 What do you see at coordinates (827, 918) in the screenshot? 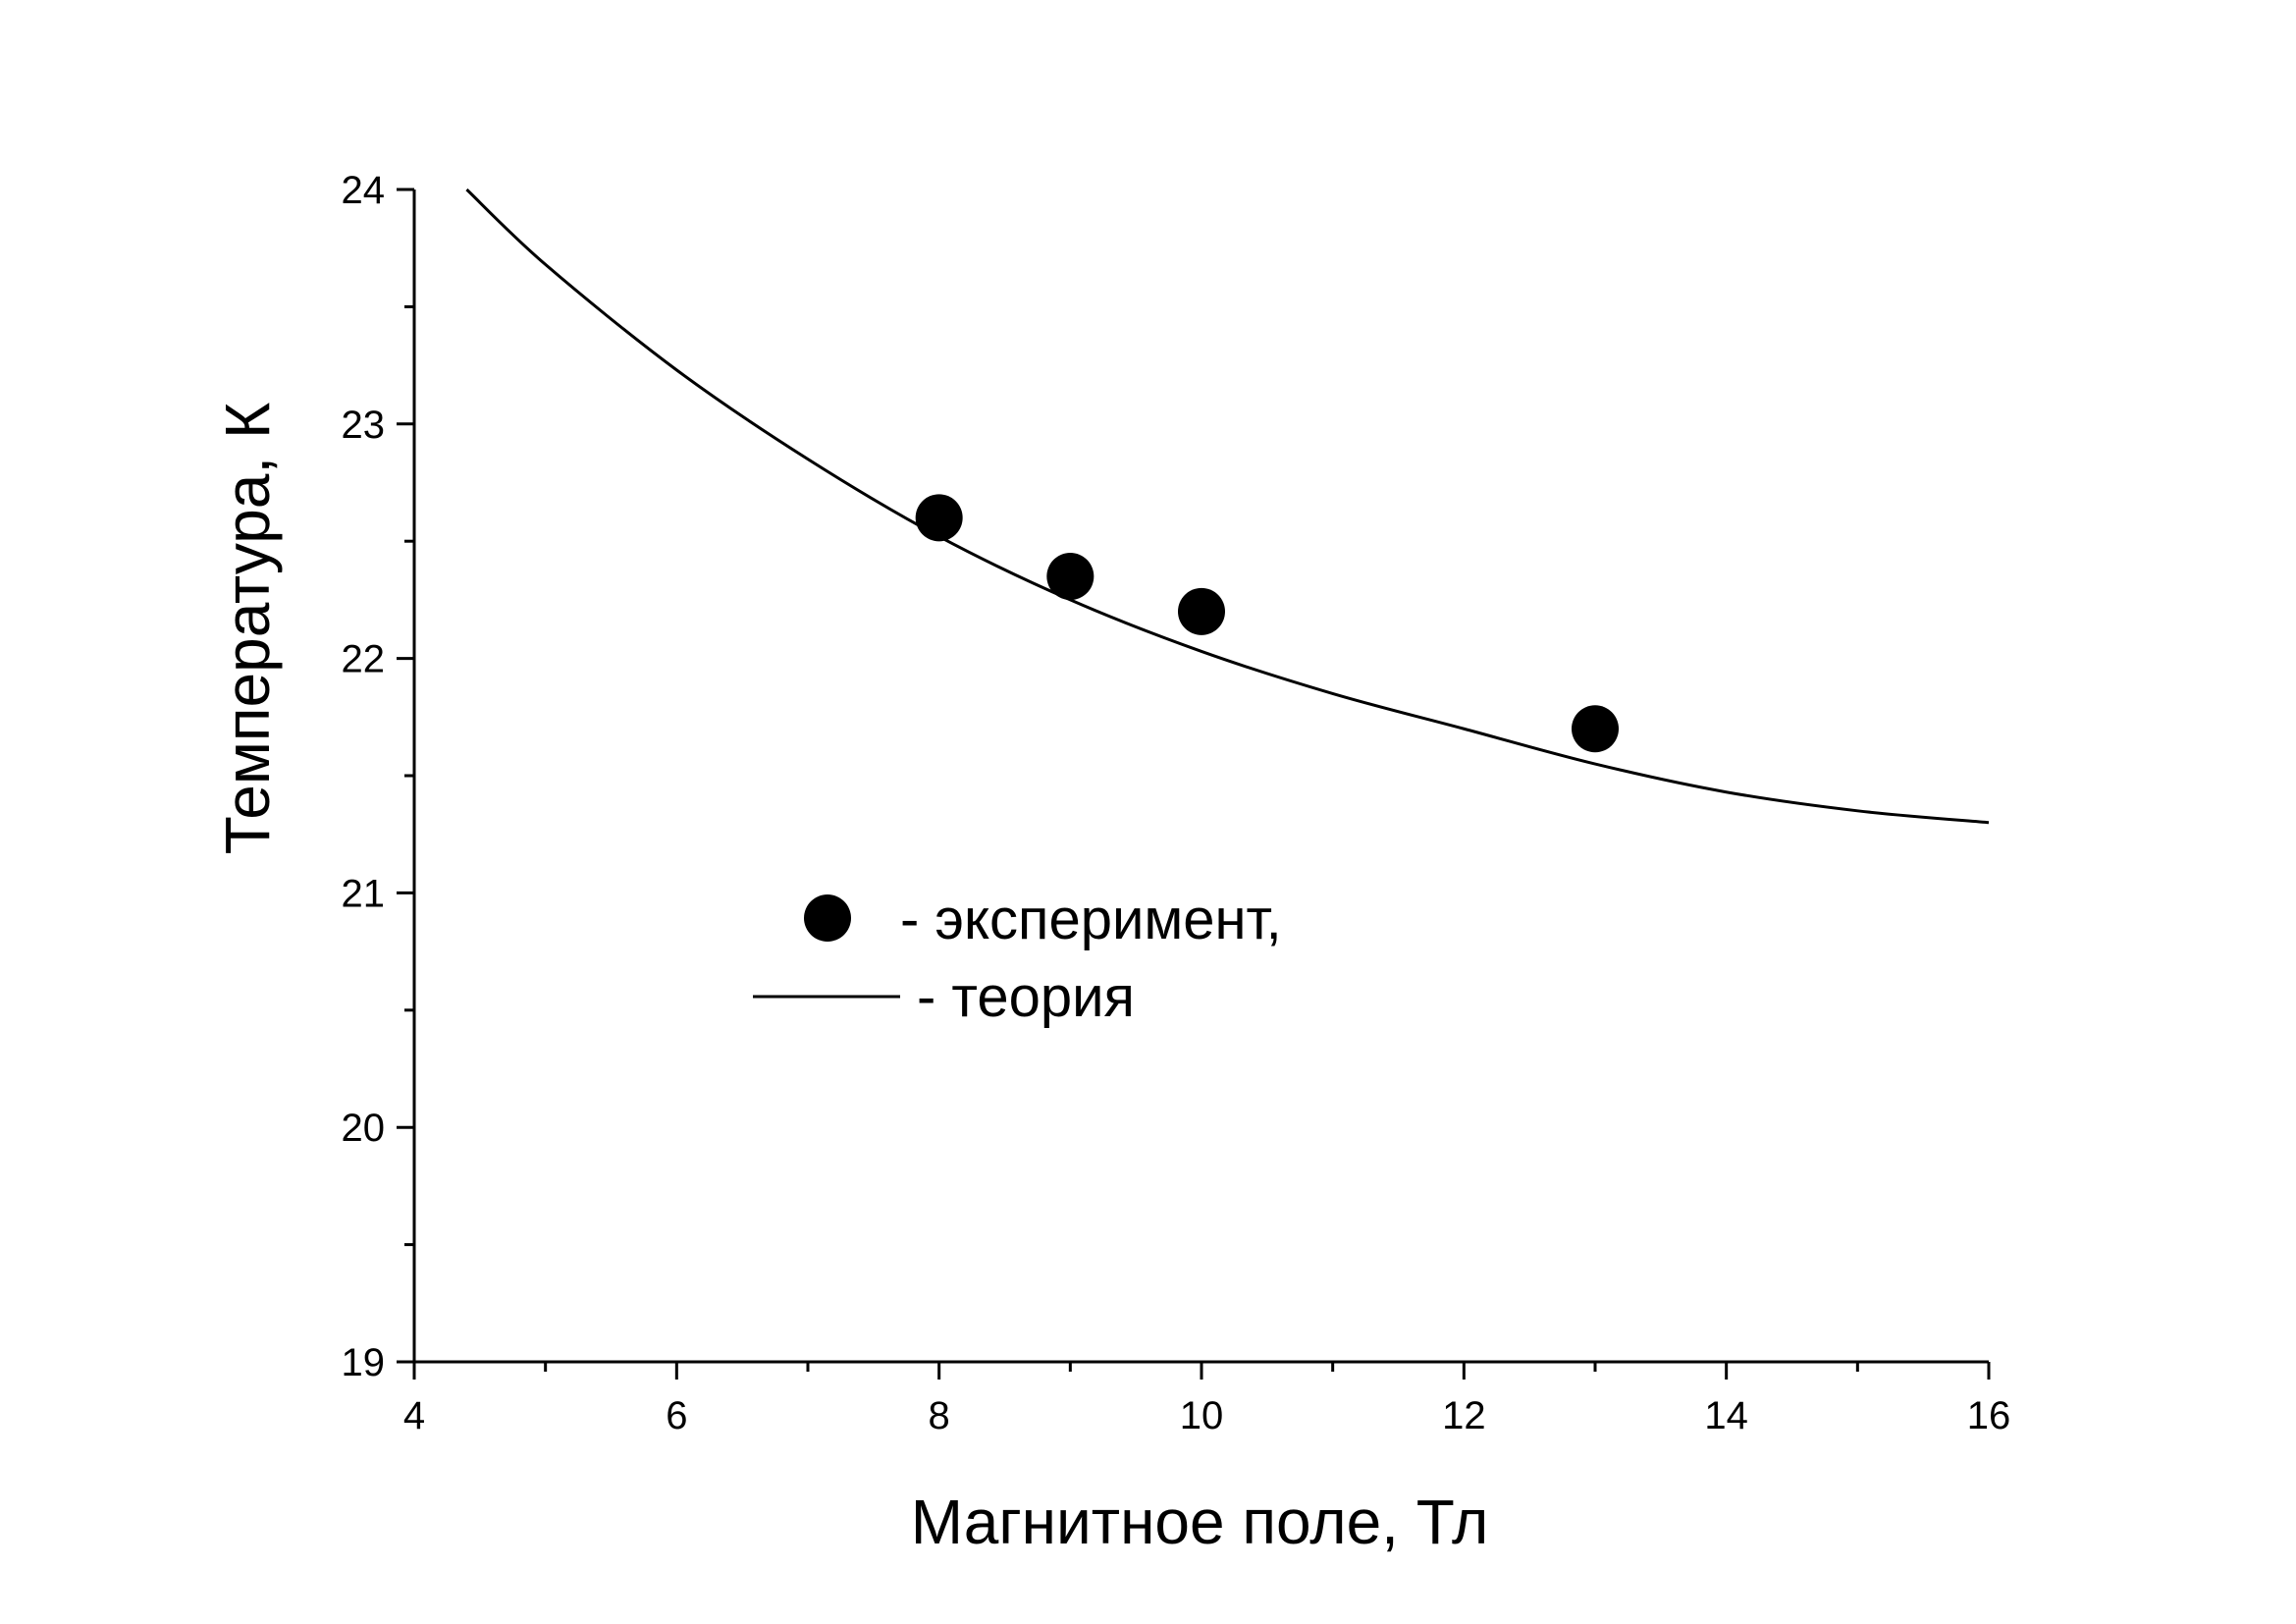
I see `legend-marker-experiment` at bounding box center [827, 918].